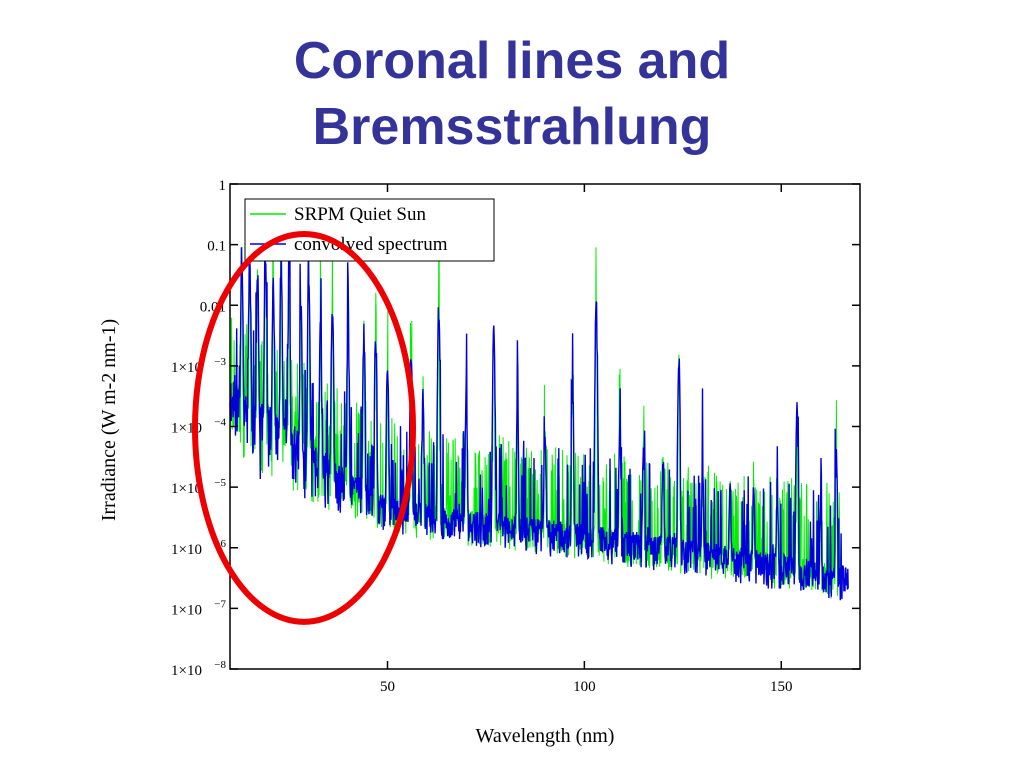 The height and width of the screenshot is (768, 1024). I want to click on x-tick-label: 100, so click(584, 687).